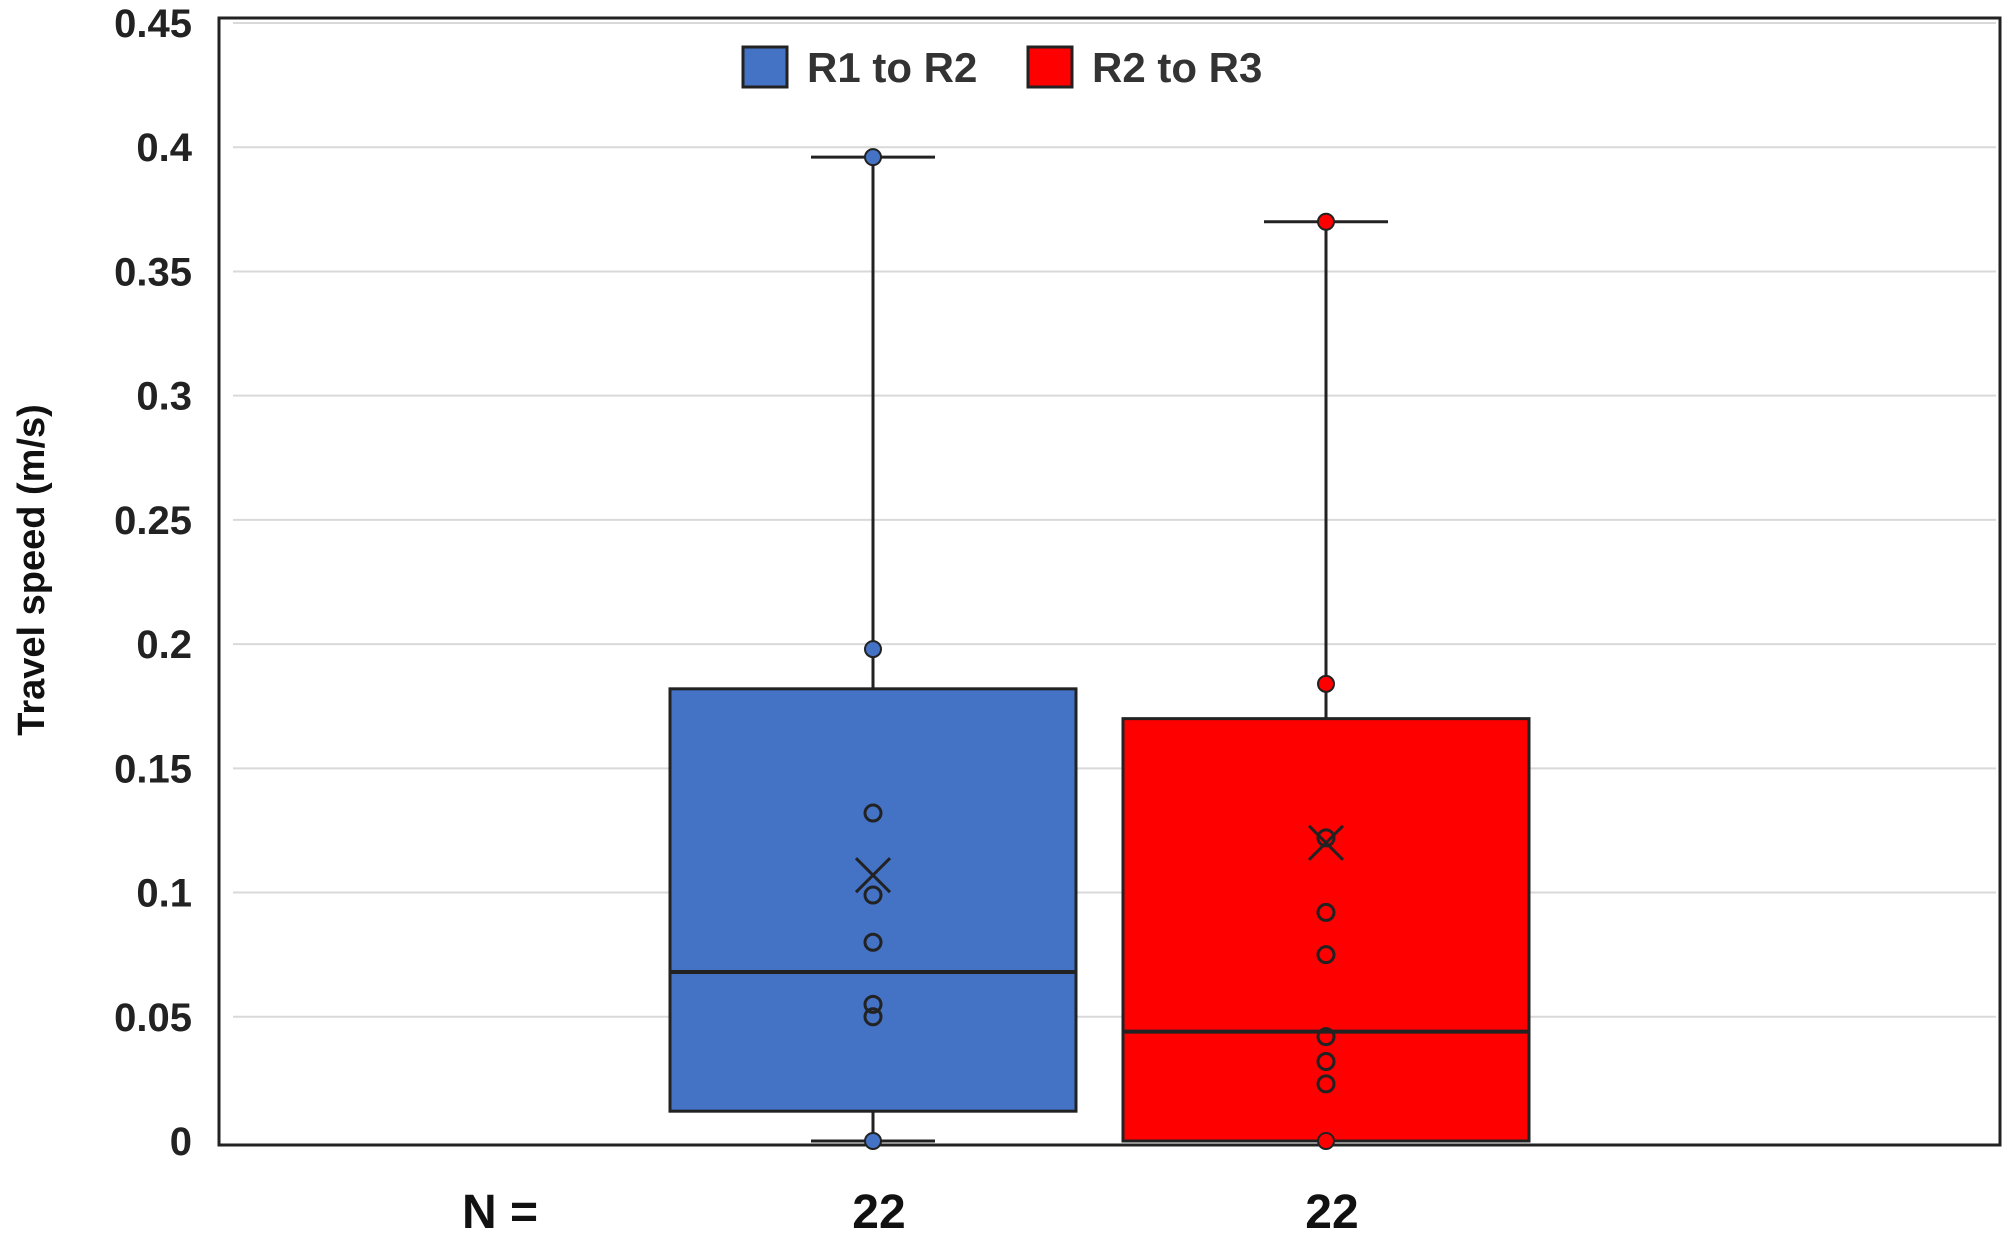  Describe the element at coordinates (164, 645) in the screenshot. I see `y-tick-label: 0.2` at that location.